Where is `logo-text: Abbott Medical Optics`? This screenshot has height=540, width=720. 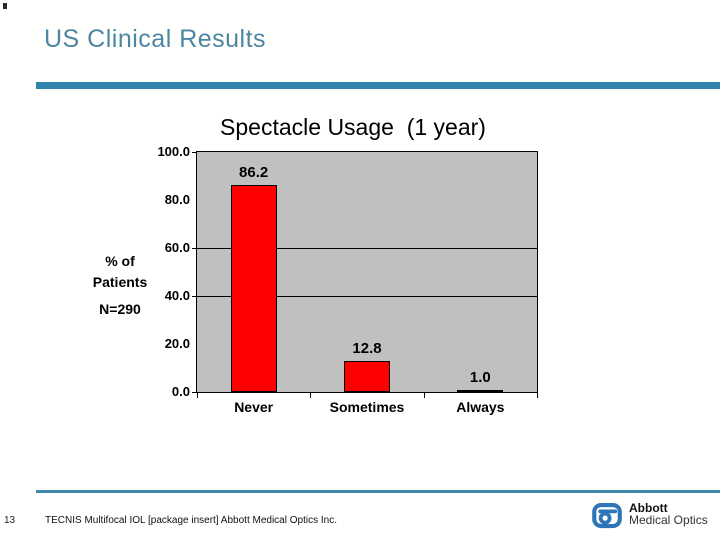 logo-text: Abbott Medical Optics is located at coordinates (668, 514).